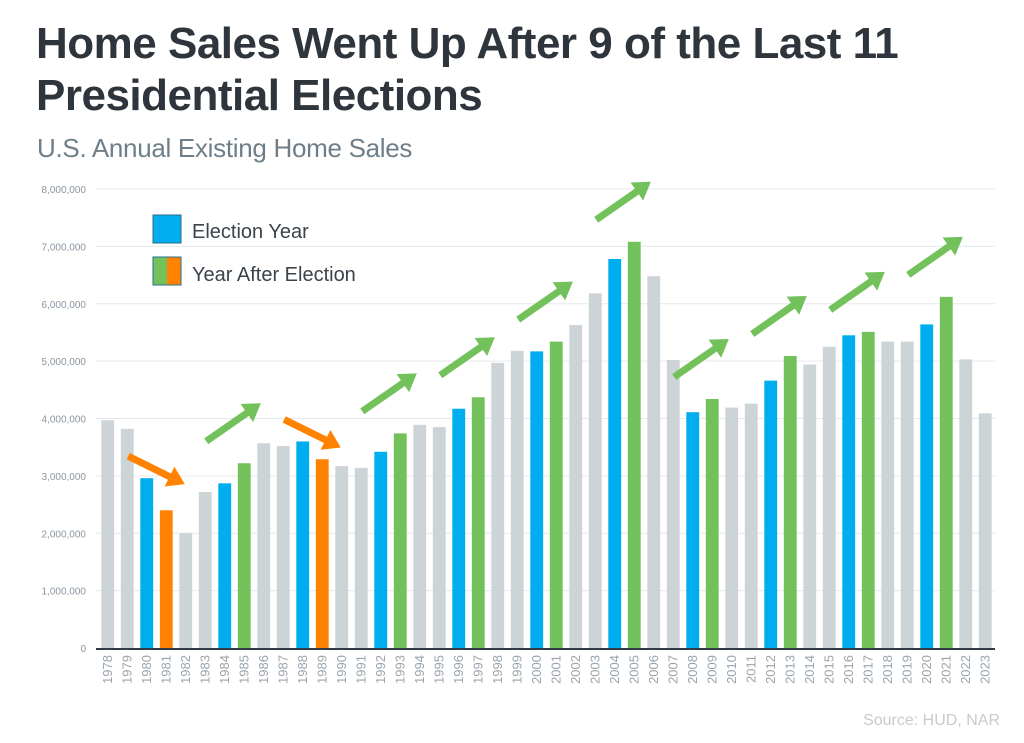 The width and height of the screenshot is (1024, 743). I want to click on legend-swatch-election, so click(167, 229).